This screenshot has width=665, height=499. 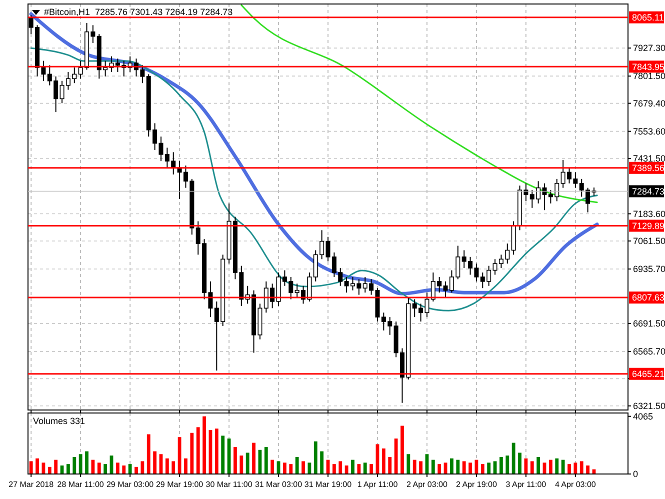 What do you see at coordinates (31, 484) in the screenshot?
I see `x-tick-label: 27 Mar 2018` at bounding box center [31, 484].